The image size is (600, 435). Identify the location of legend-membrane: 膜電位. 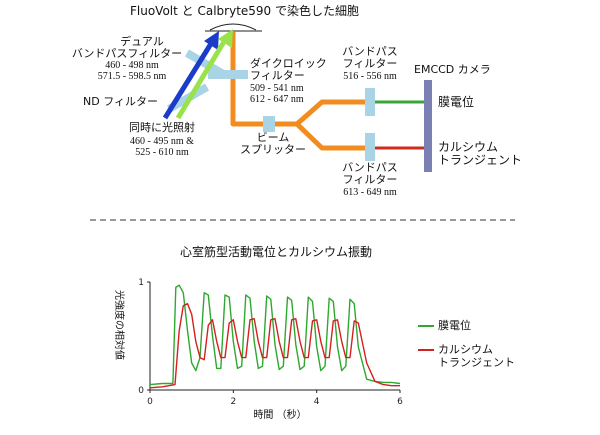
(454, 325).